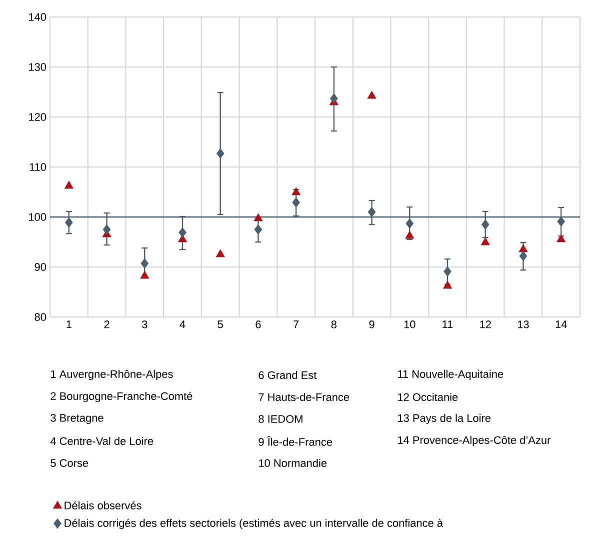 The height and width of the screenshot is (539, 613). I want to click on legend-label: Délais observés, so click(103, 505).